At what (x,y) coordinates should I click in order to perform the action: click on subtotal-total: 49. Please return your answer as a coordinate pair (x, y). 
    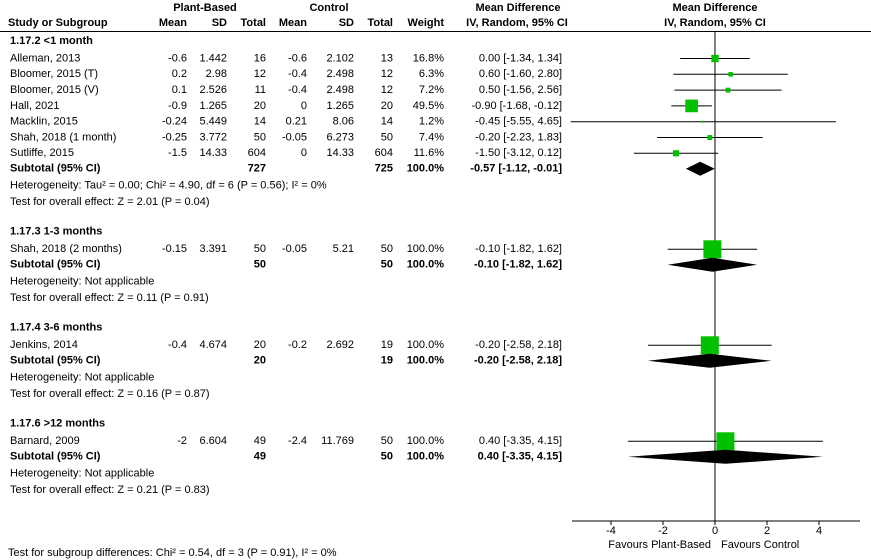
    Looking at the image, I should click on (260, 457).